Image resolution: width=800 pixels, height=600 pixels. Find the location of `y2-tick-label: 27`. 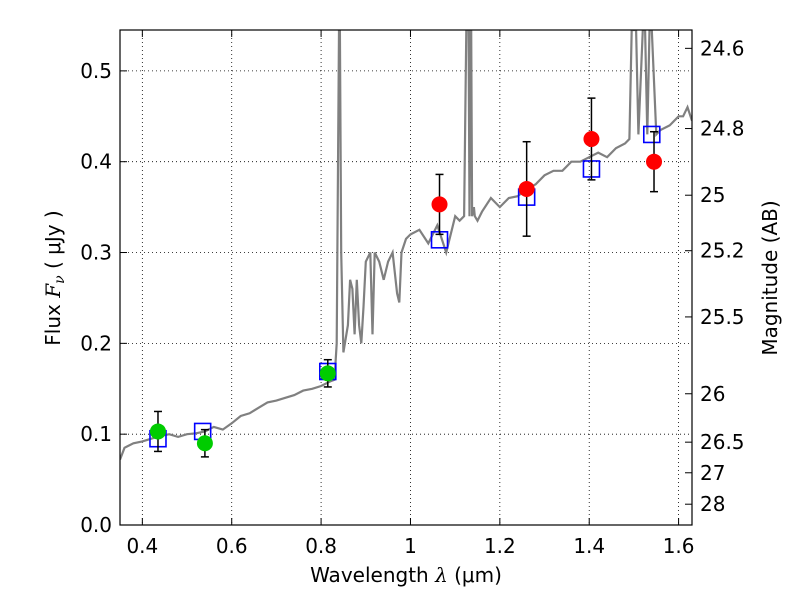

y2-tick-label: 27 is located at coordinates (712, 473).